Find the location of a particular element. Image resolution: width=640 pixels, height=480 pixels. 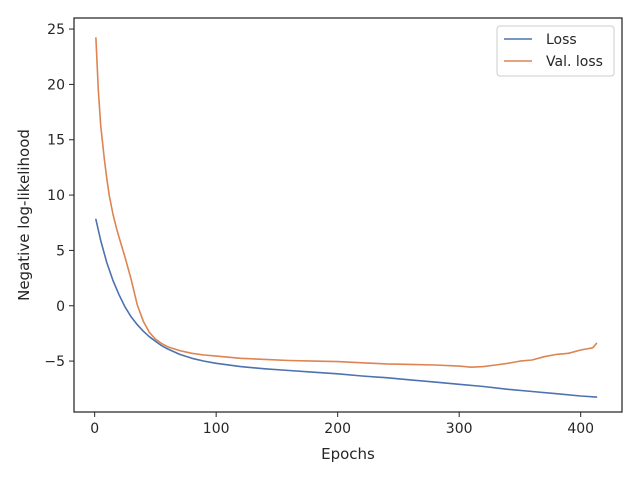

y-axis-label: Negative log-likelihood is located at coordinates (24, 215).